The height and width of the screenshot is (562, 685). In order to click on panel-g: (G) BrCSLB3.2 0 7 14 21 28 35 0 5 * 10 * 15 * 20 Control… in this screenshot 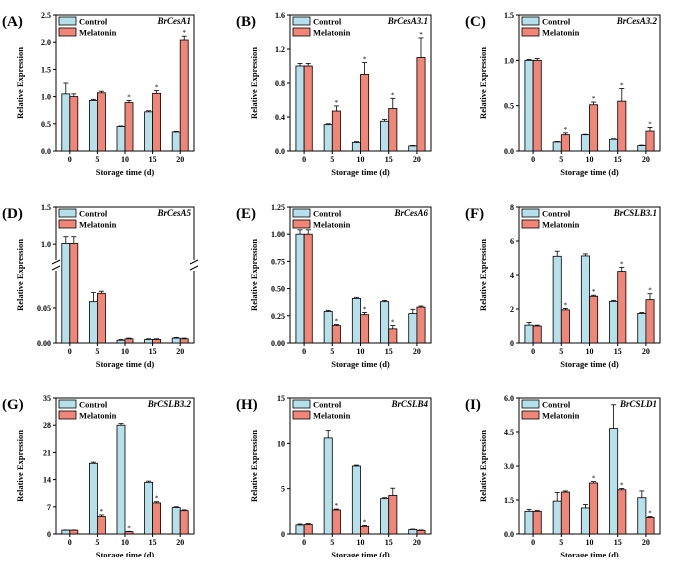, I will do `click(98, 477)`.